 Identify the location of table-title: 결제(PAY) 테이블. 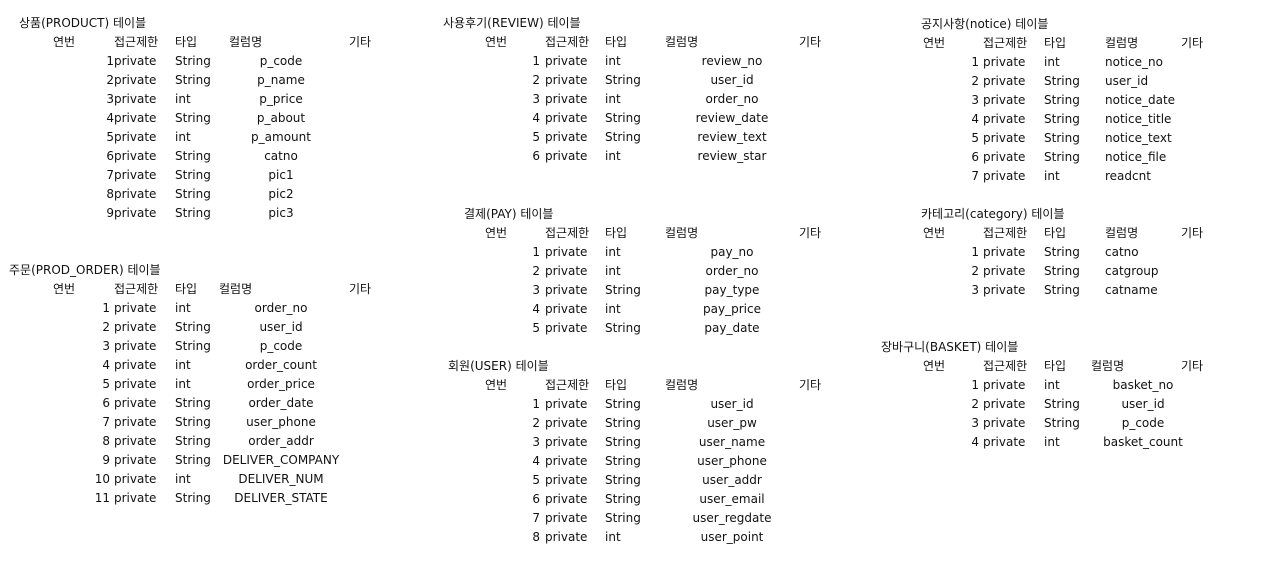
(509, 214).